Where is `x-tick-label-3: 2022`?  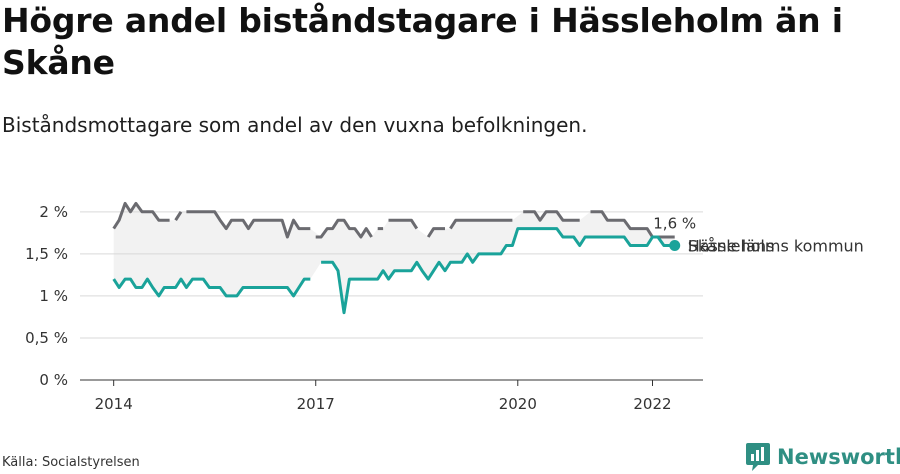 x-tick-label-3: 2022 is located at coordinates (652, 404).